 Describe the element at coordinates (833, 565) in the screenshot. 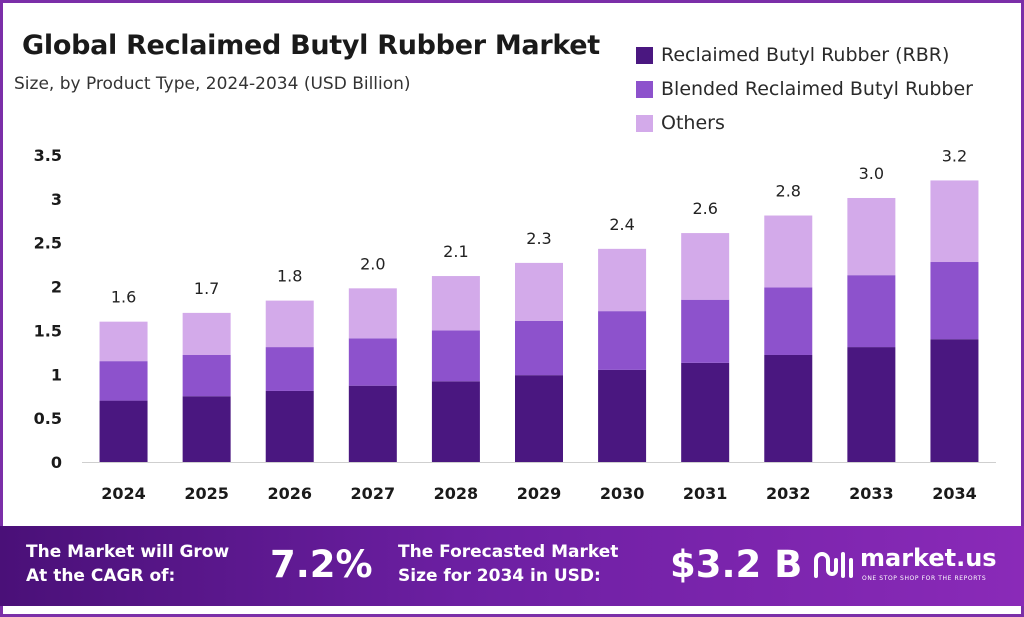

I see `market-us-logo-icon` at that location.